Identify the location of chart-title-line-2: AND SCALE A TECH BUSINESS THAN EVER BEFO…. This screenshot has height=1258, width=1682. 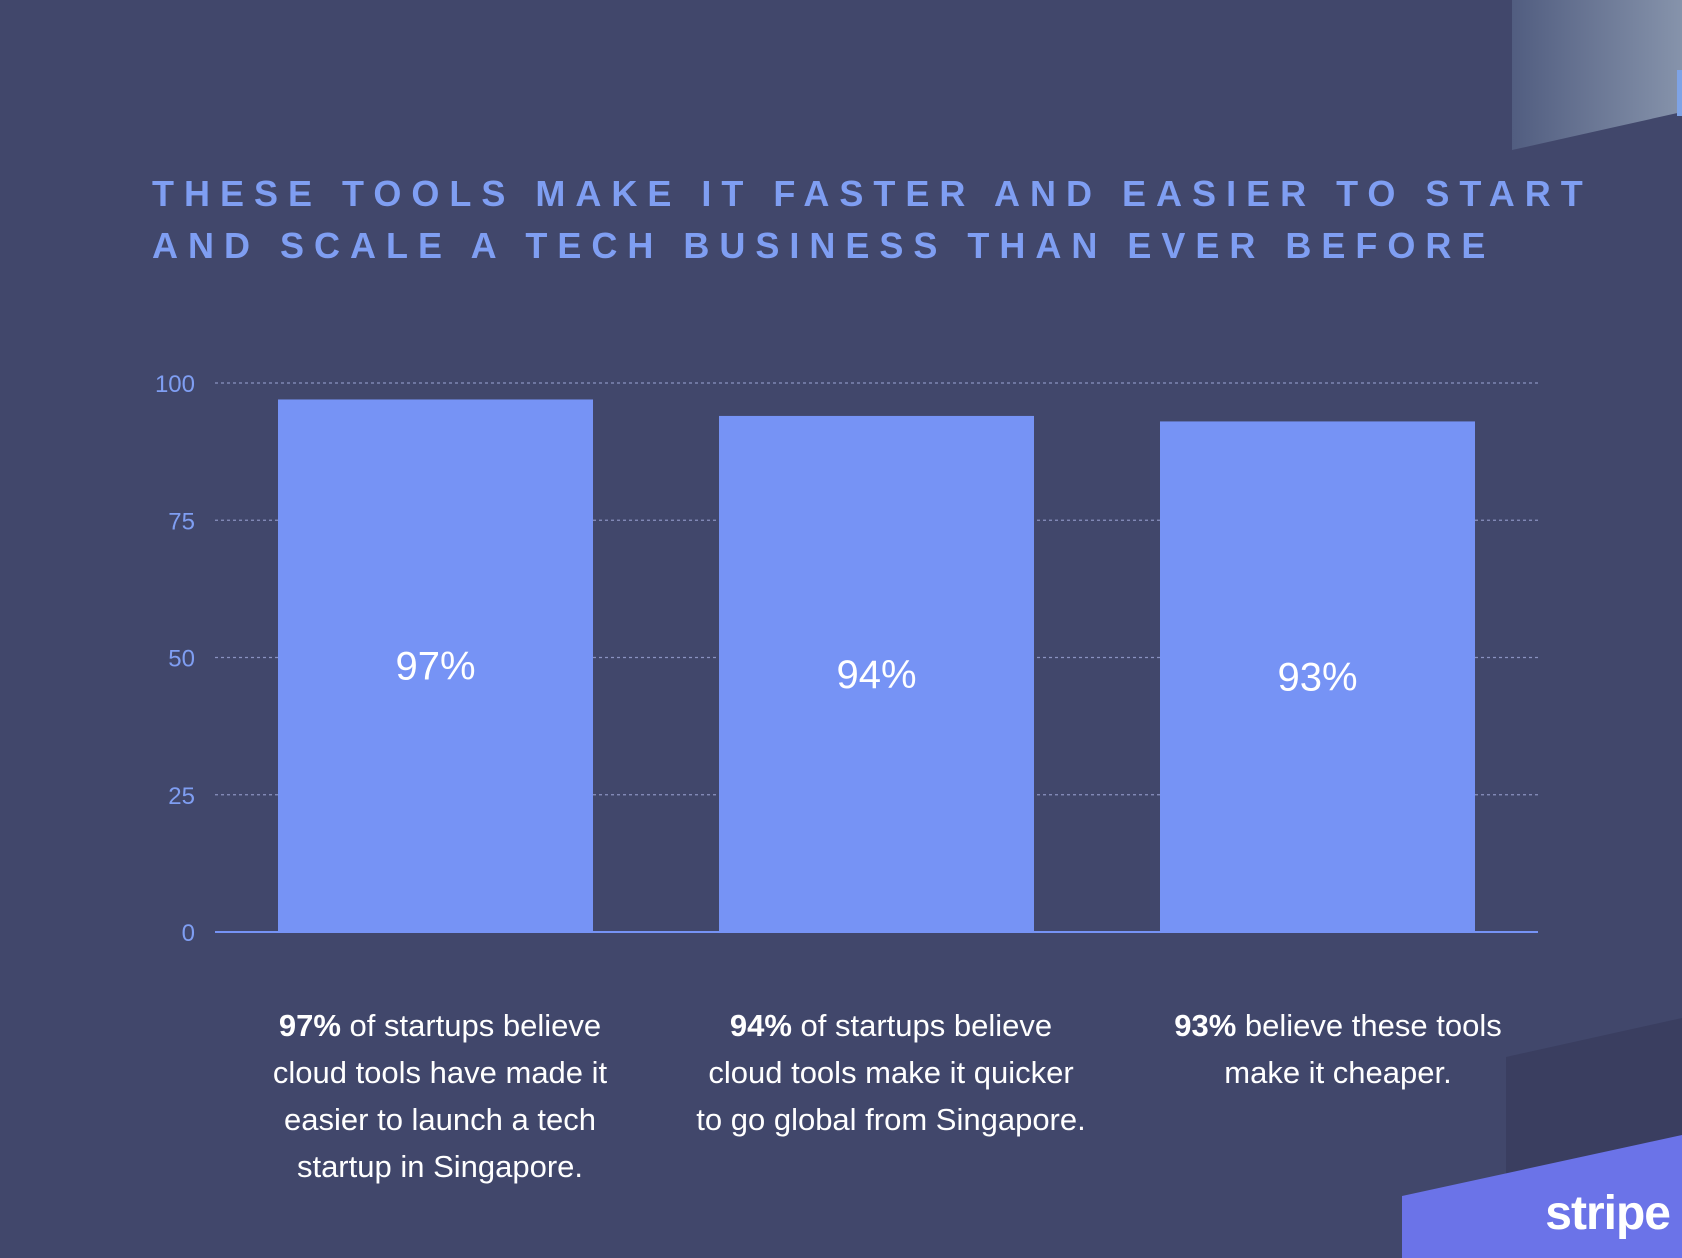
(824, 245).